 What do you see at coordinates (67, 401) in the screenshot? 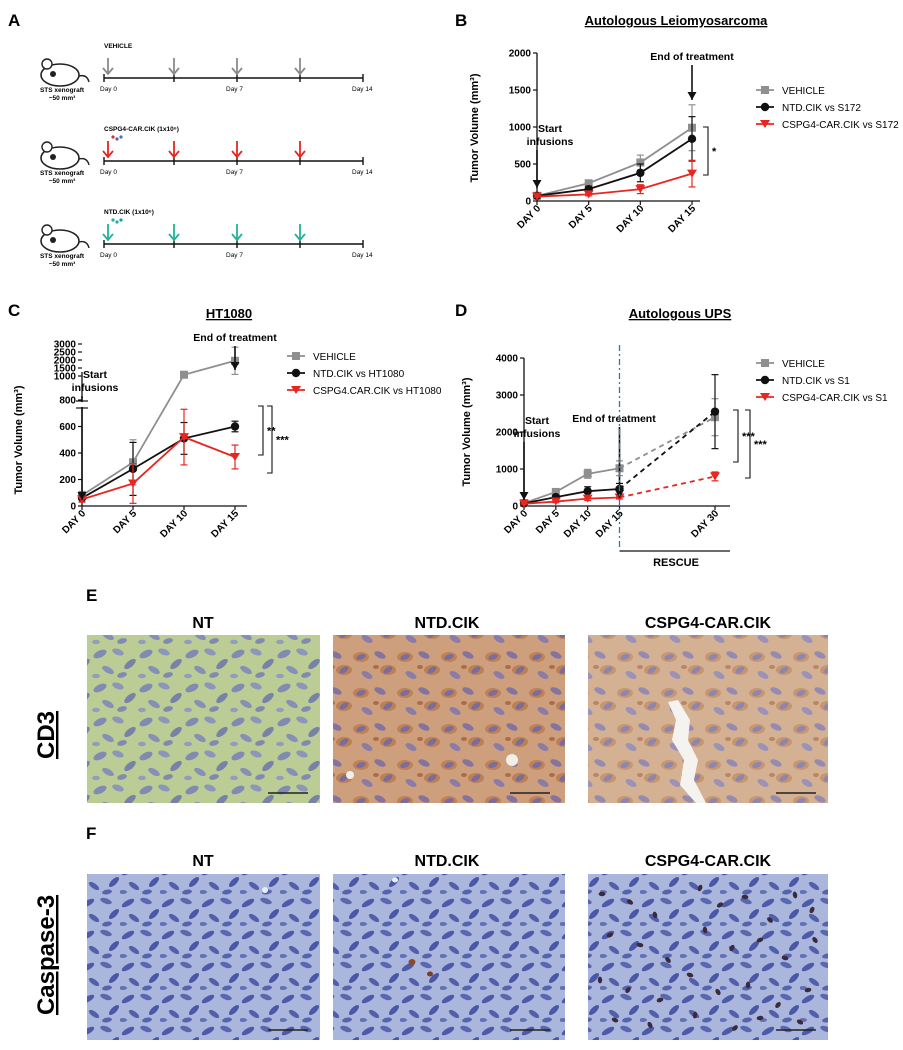
I see `y-tick-label: 800` at bounding box center [67, 401].